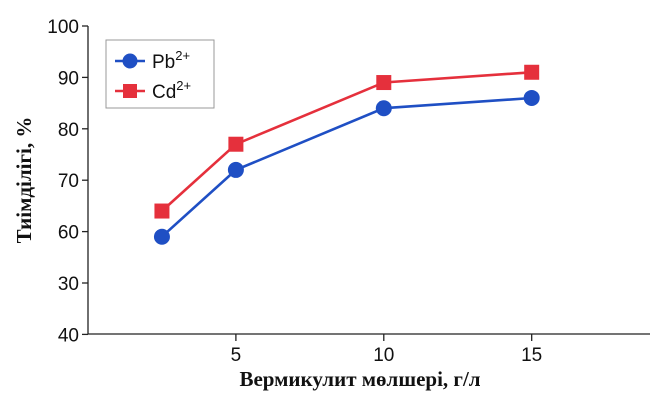  What do you see at coordinates (130, 91) in the screenshot?
I see `legend-marker-cd` at bounding box center [130, 91].